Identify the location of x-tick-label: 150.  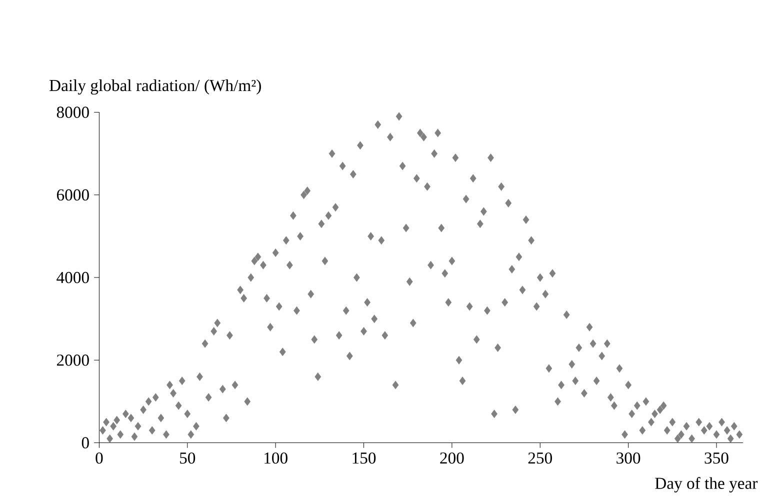
(364, 458).